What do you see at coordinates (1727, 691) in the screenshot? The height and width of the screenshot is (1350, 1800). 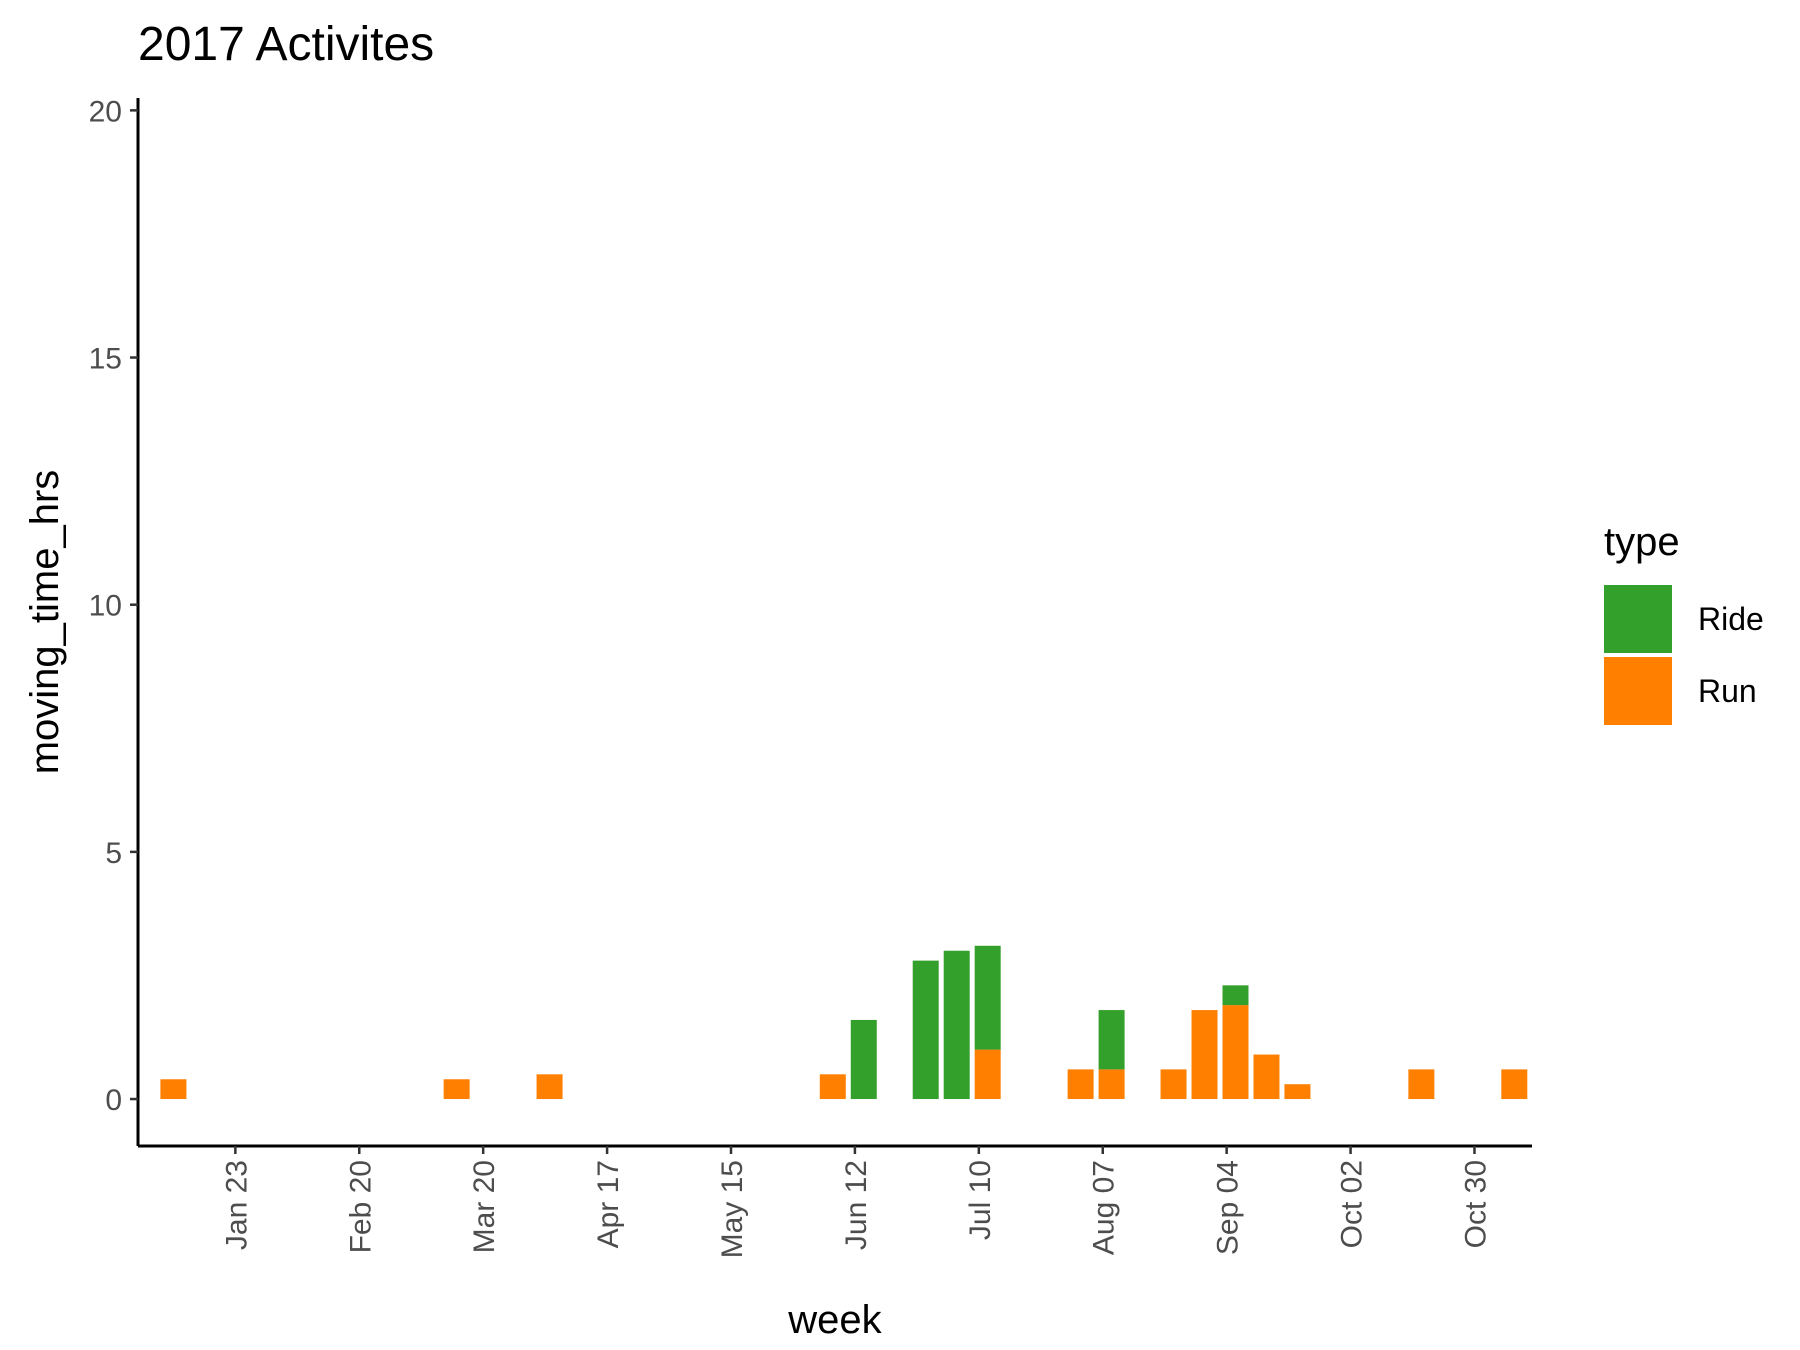 I see `legend-label-run: Run` at bounding box center [1727, 691].